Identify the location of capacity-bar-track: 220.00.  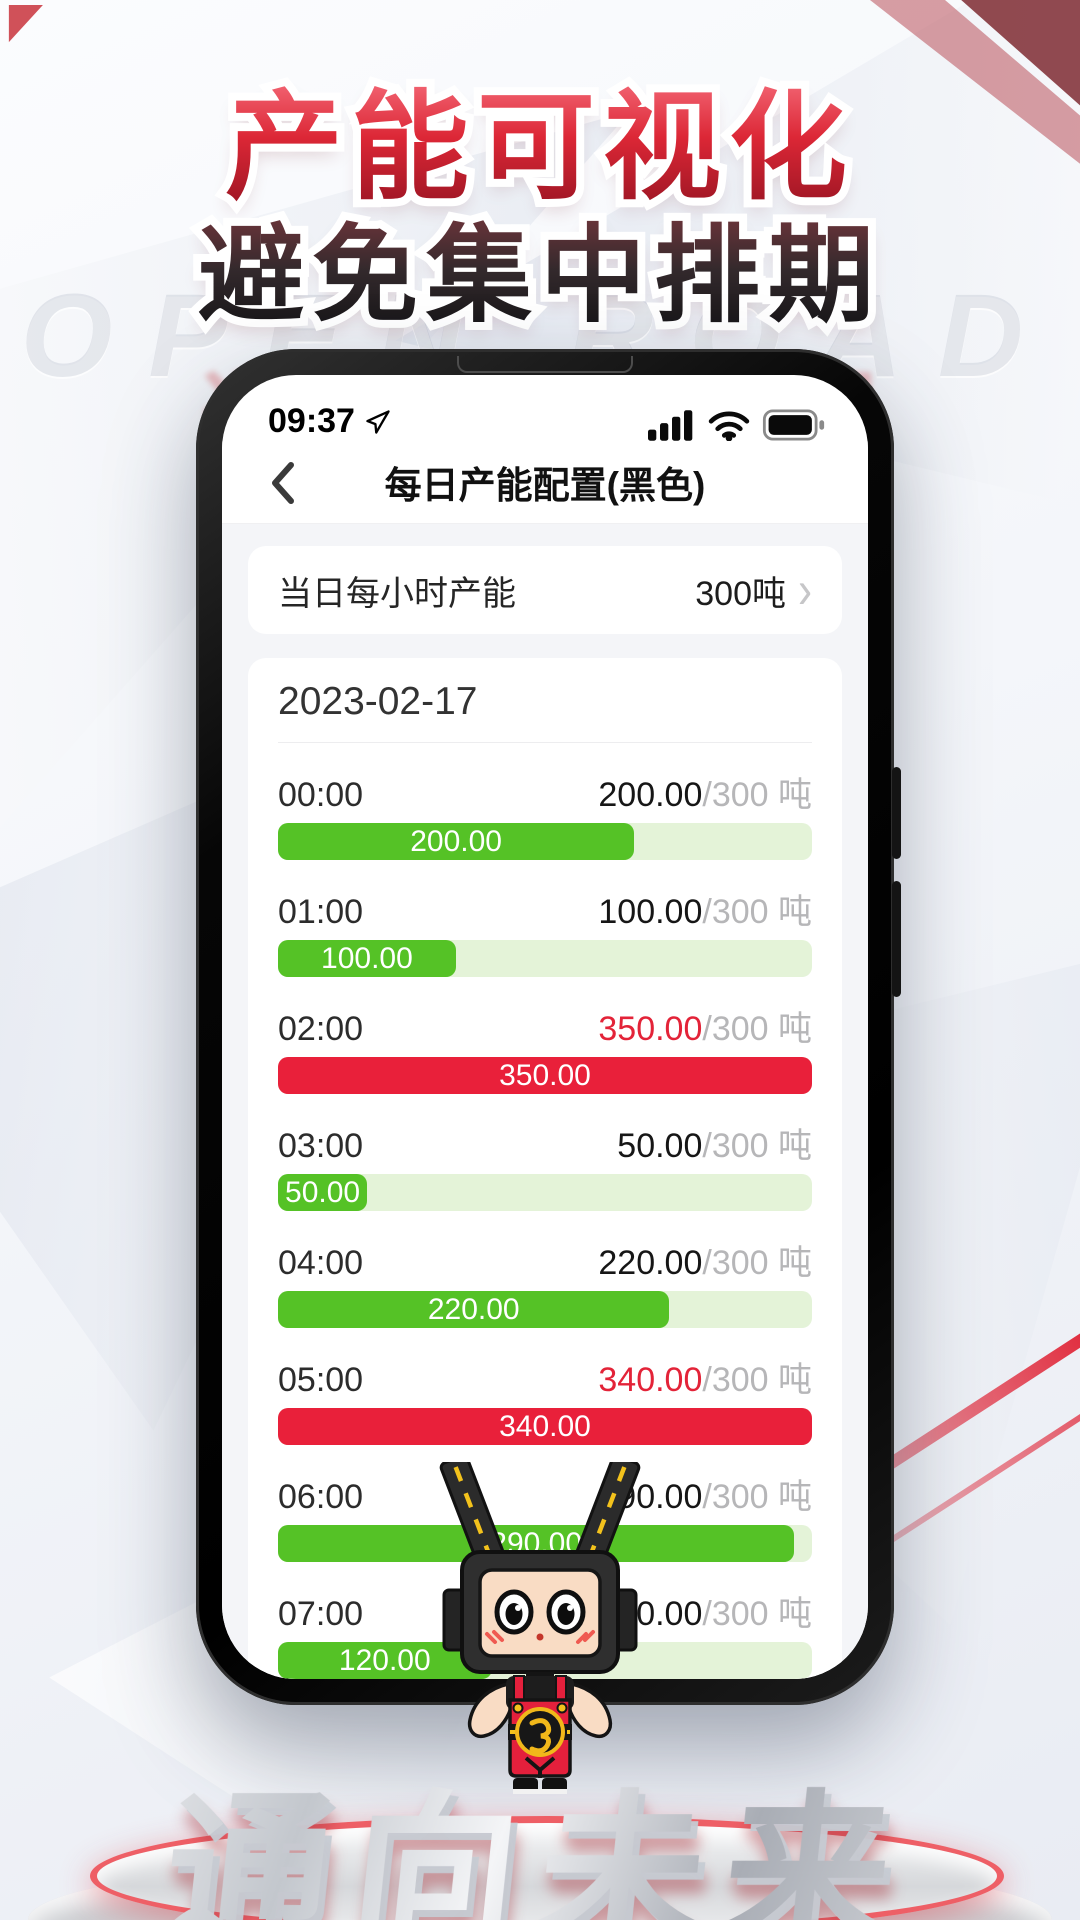
(545, 1309).